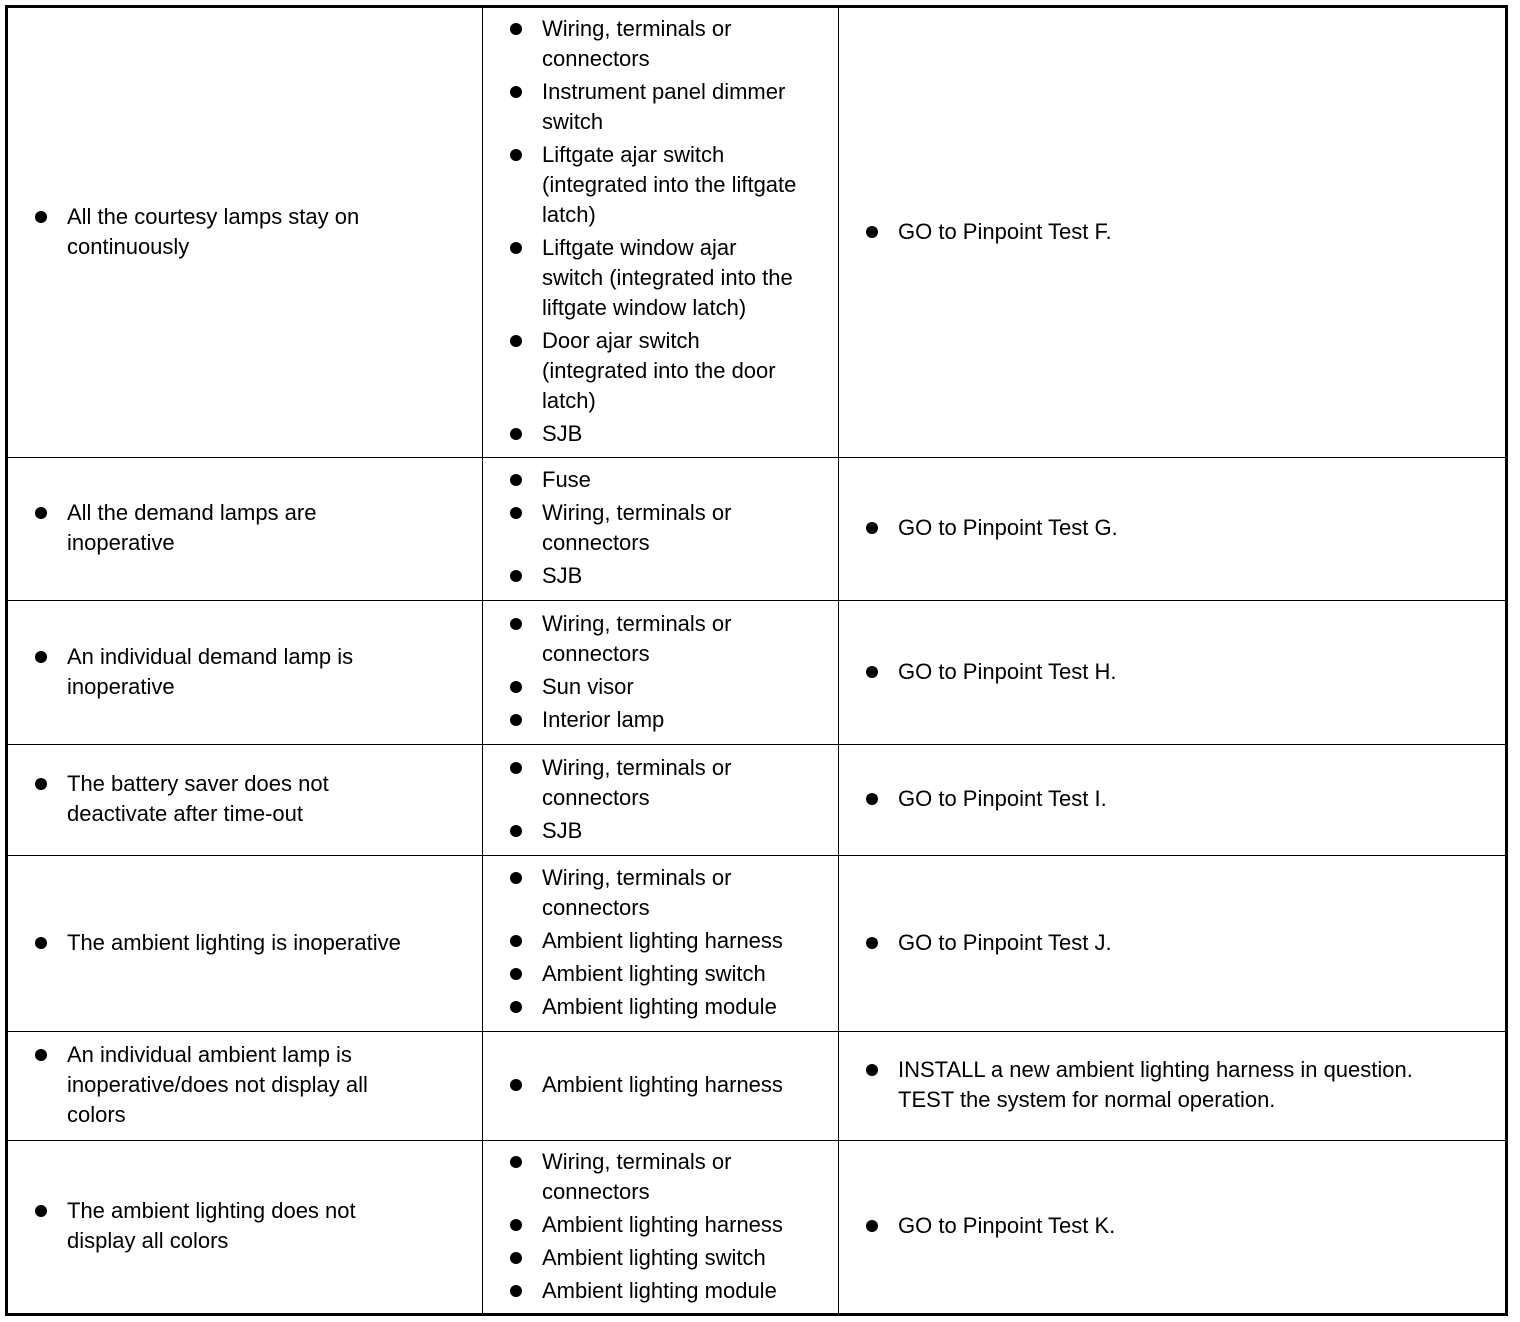 This screenshot has height=1322, width=1520. I want to click on possible-source-cell: Fuse Wiring, terminals or connectors SJB, so click(660, 529).